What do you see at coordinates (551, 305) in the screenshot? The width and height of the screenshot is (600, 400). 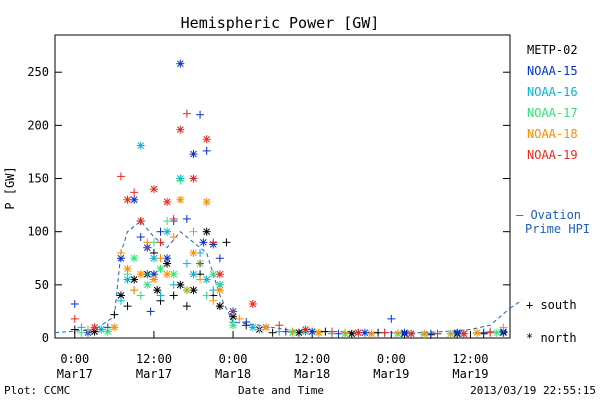 I see `legend-south: + south` at bounding box center [551, 305].